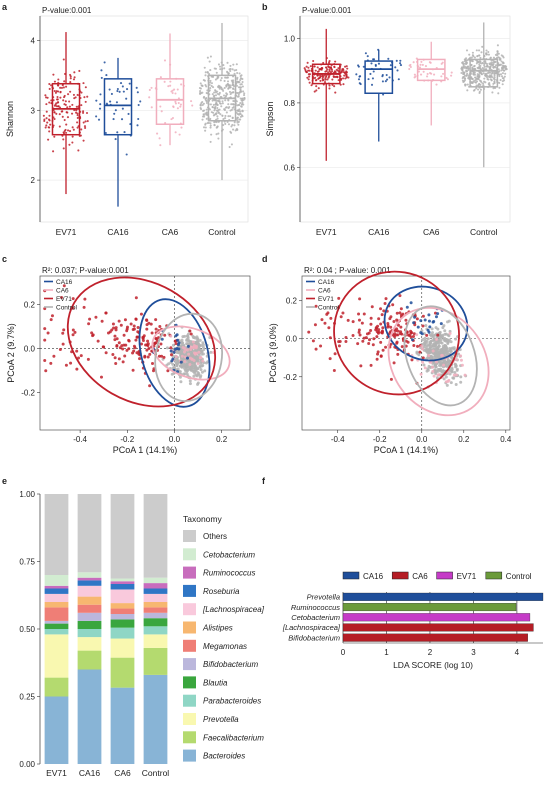 This screenshot has width=545, height=787. I want to click on box, so click(170, 101).